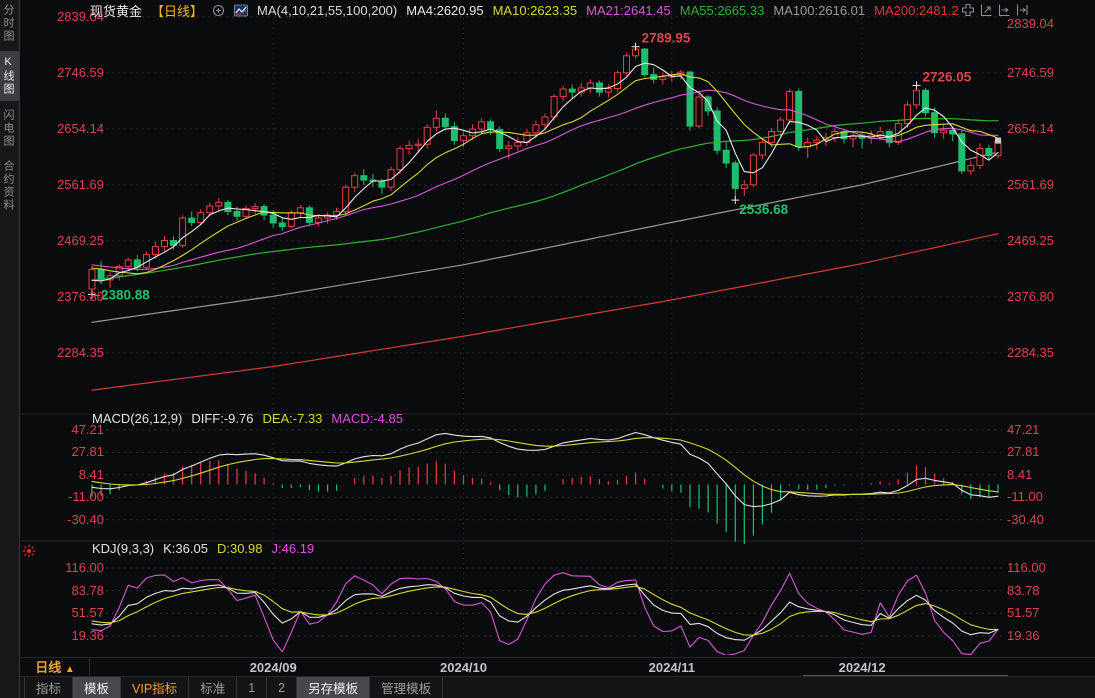  I want to click on indicator-settings-icon, so click(29, 553).